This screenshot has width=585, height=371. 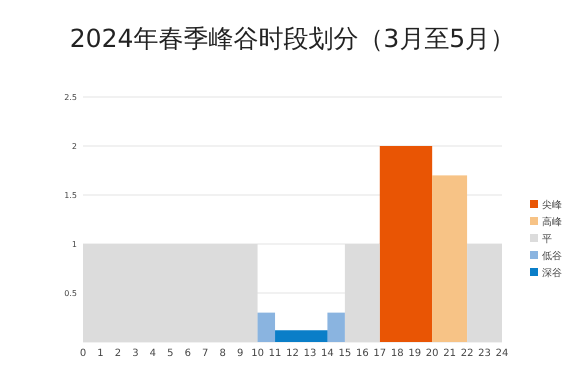 I want to click on x-tick-label: 16, so click(x=362, y=353).